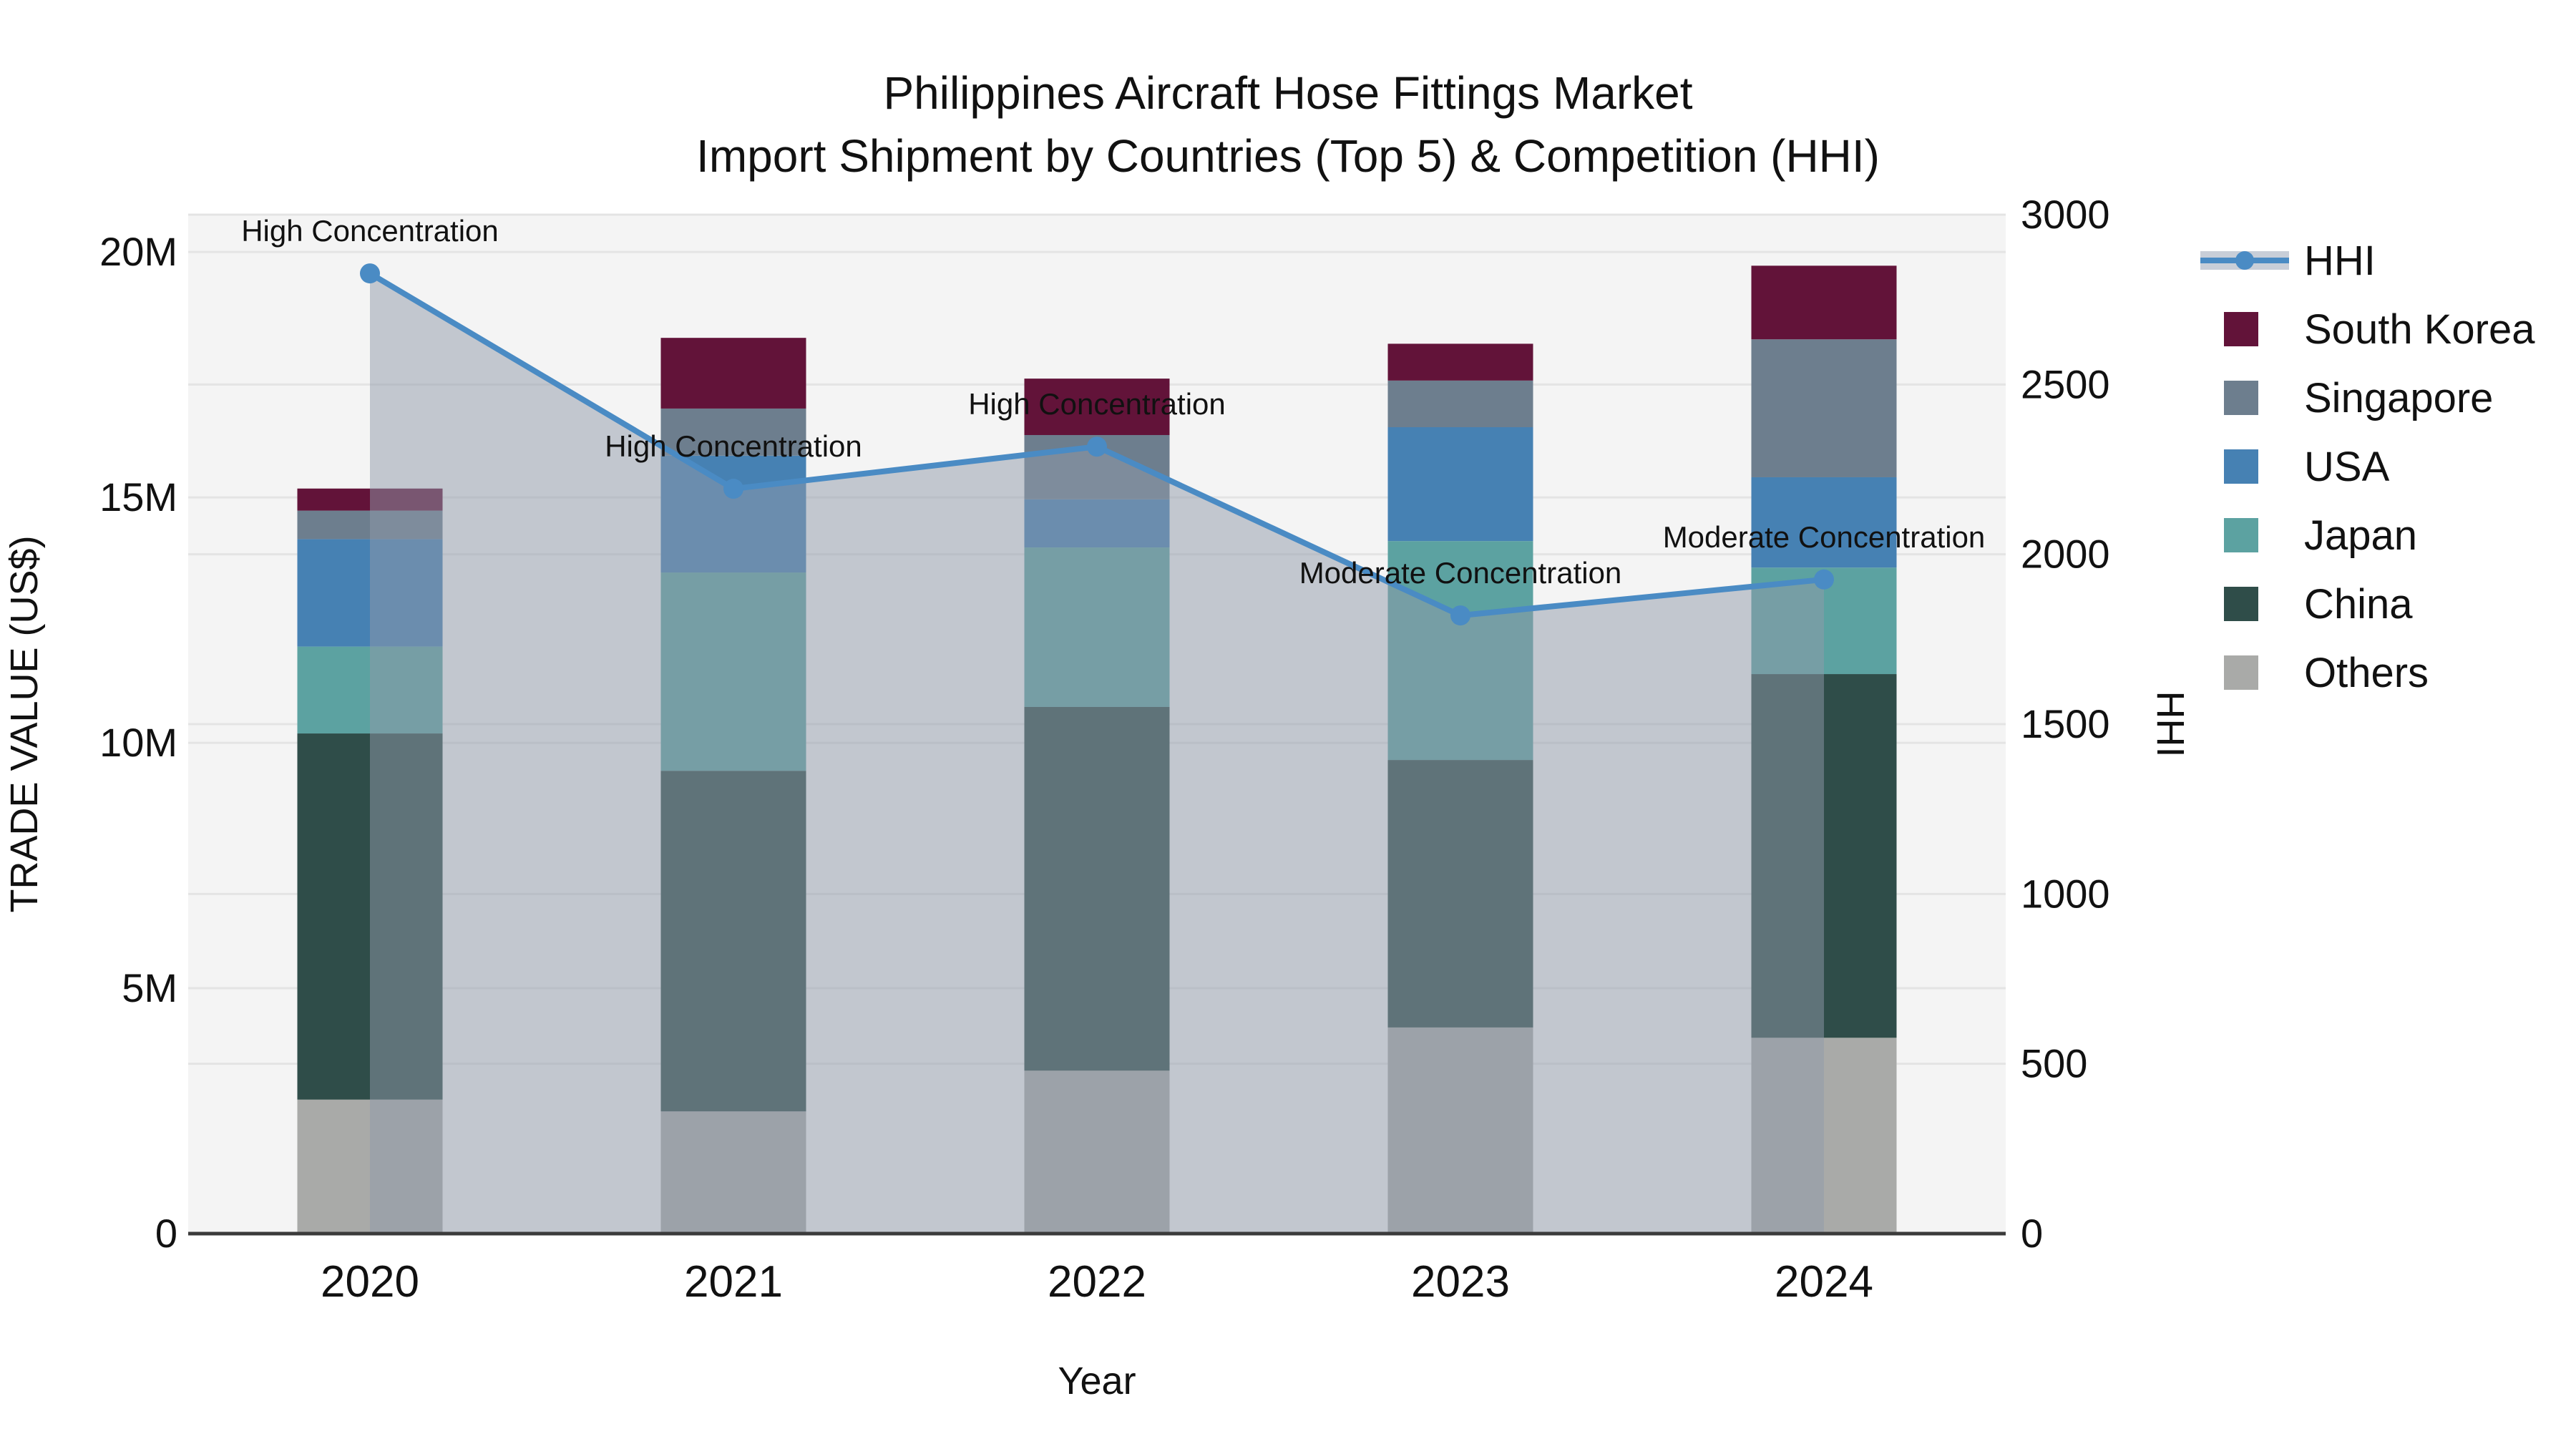 The height and width of the screenshot is (1449, 2576). What do you see at coordinates (2065, 723) in the screenshot?
I see `y-right-tick-1500: 1500` at bounding box center [2065, 723].